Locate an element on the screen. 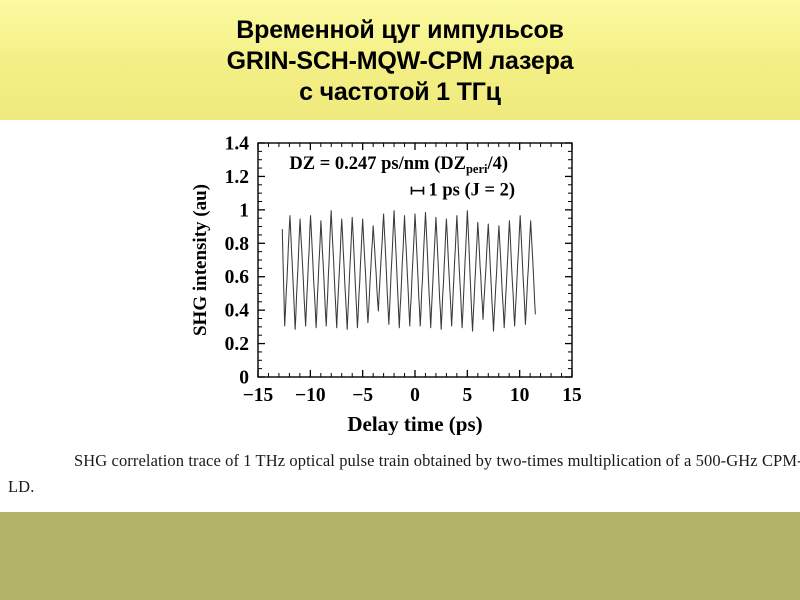  waveform-trace is located at coordinates (408, 271).